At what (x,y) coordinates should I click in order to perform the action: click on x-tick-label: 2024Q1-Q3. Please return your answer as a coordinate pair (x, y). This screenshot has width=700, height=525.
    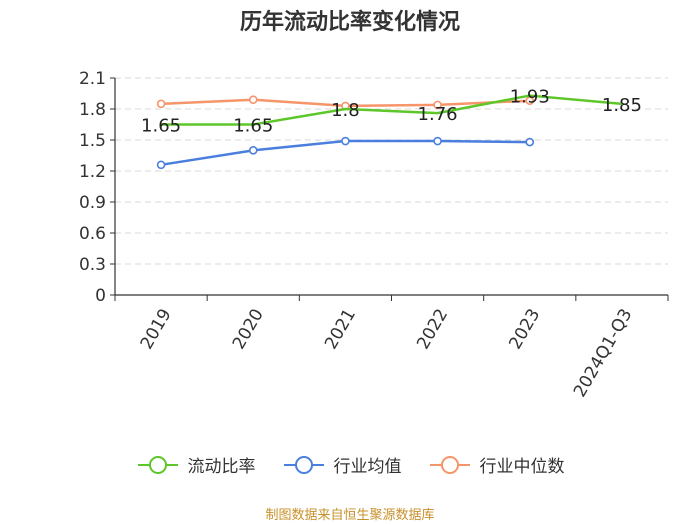
    Looking at the image, I should click on (603, 352).